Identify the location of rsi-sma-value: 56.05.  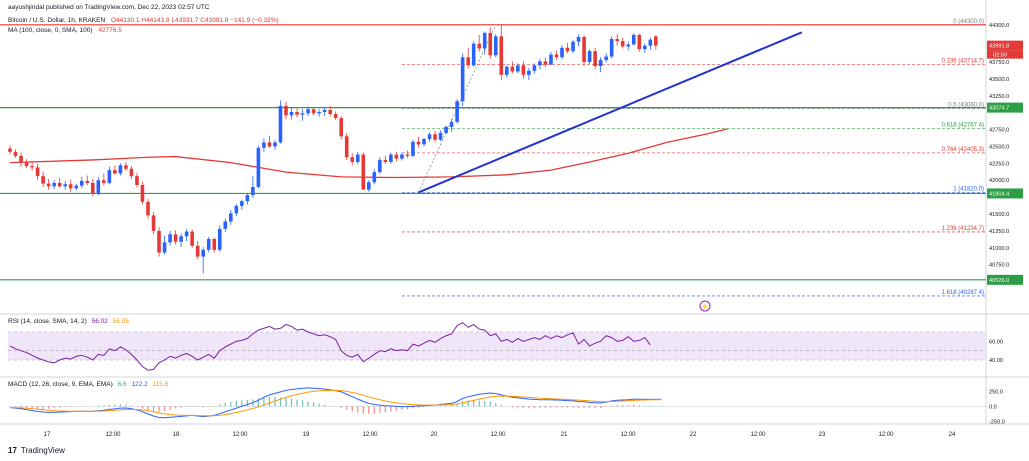
(120, 321).